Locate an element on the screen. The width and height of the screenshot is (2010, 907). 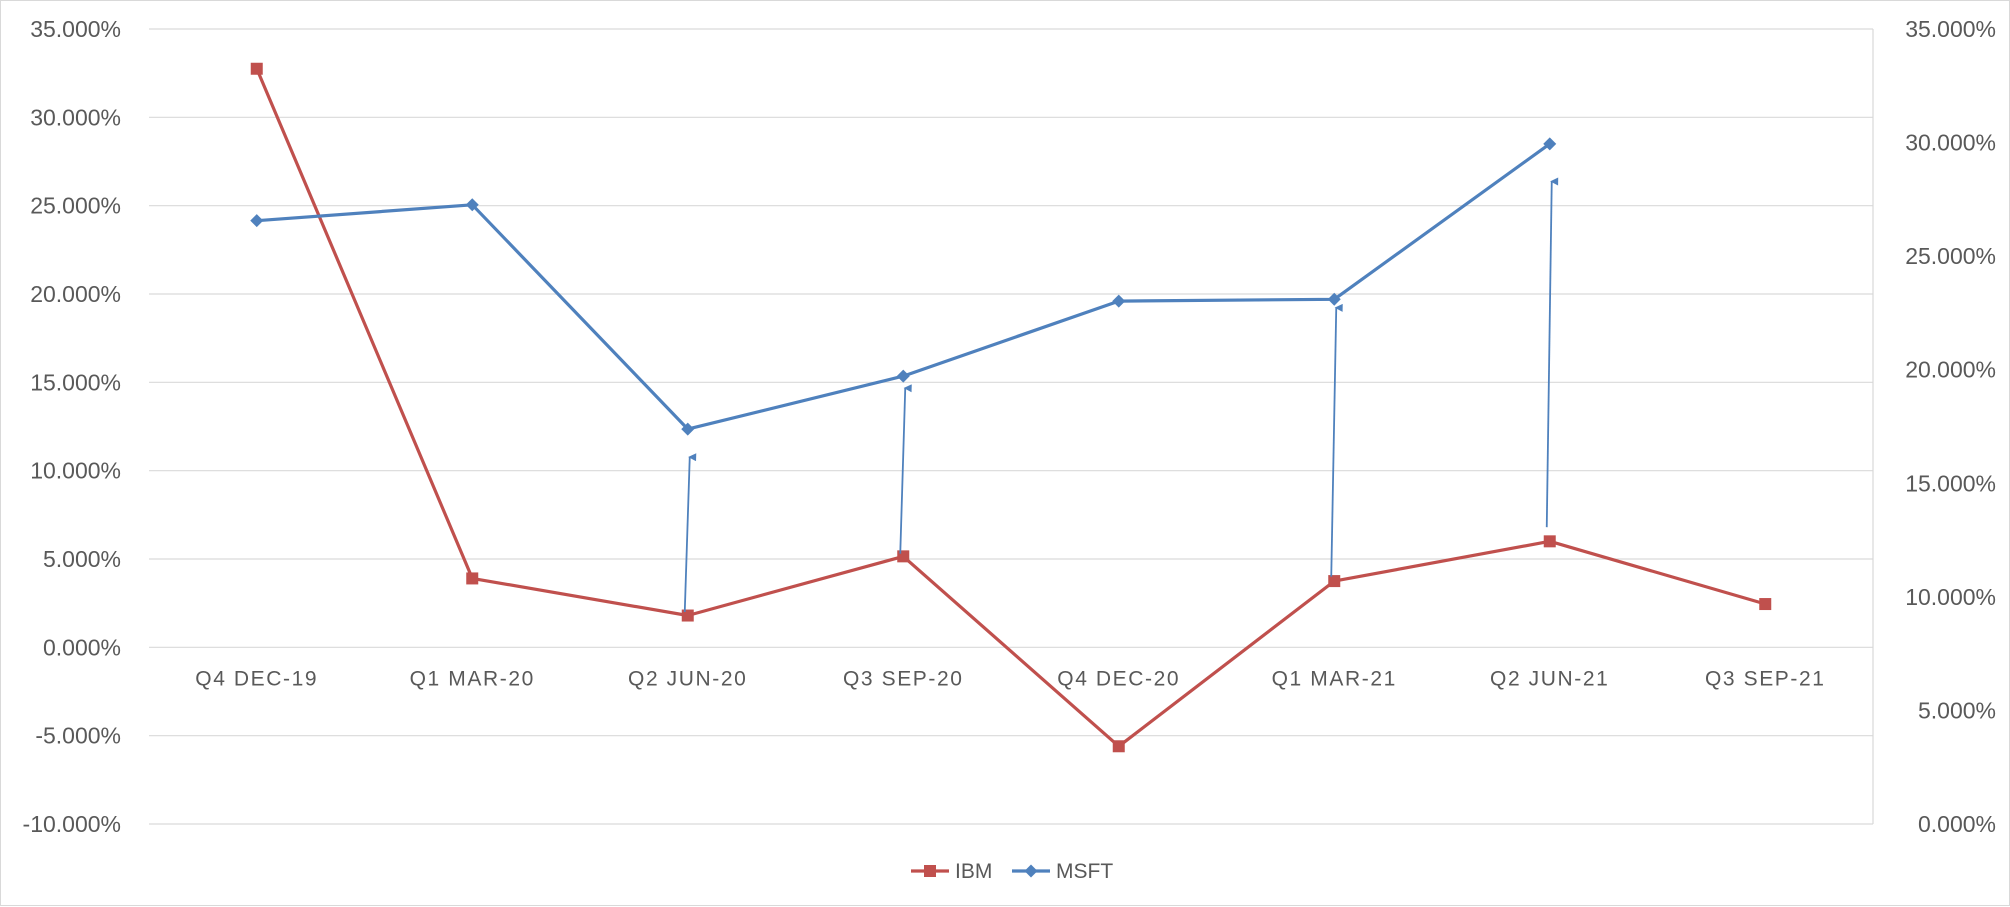
left-tick-label: 0.000% is located at coordinates (82, 647).